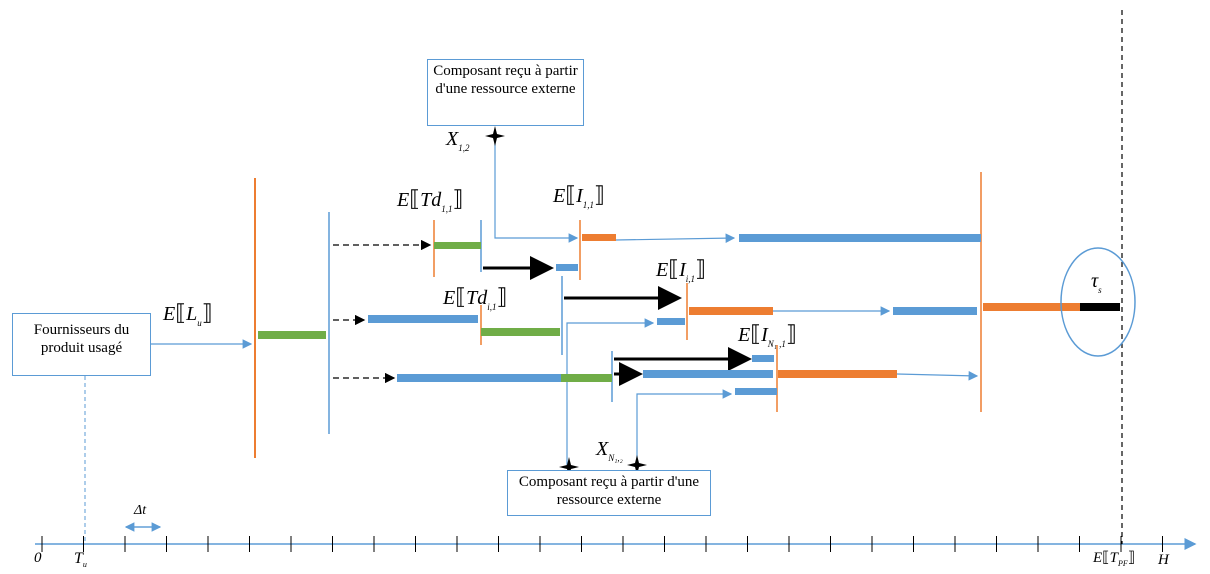  Describe the element at coordinates (569, 467) in the screenshot. I see `star-bottom-1-icon` at that location.